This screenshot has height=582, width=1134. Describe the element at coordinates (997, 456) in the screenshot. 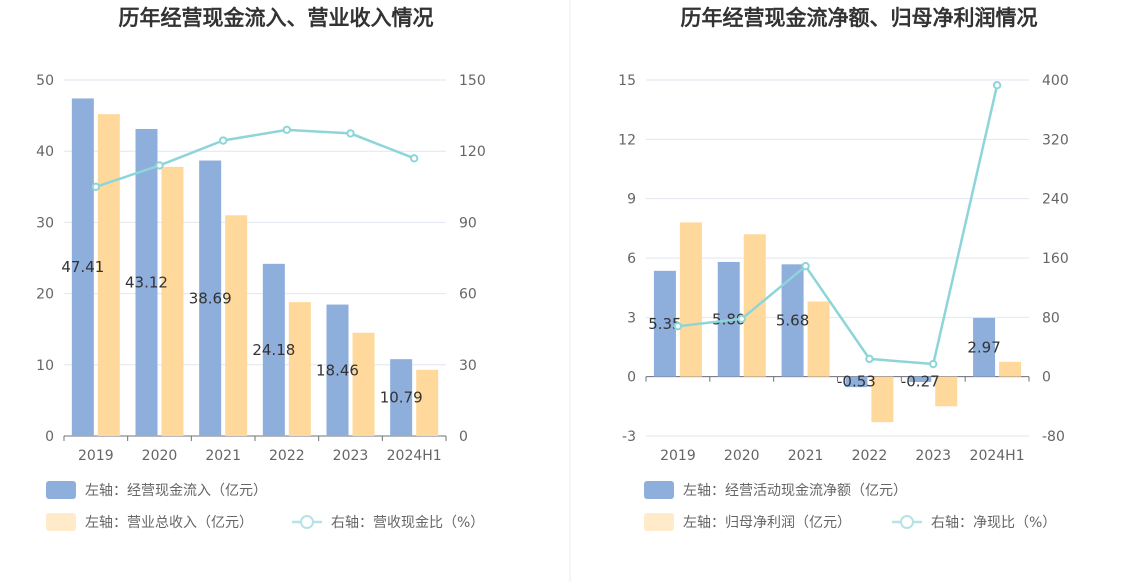

I see `x-axis-label: 2024H1` at that location.